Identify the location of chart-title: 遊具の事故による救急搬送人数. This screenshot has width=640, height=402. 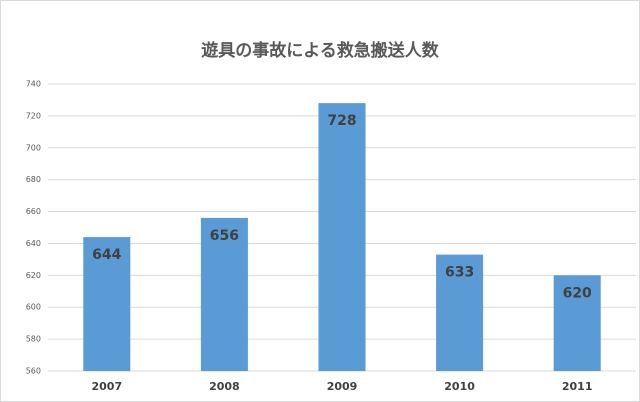
(320, 50).